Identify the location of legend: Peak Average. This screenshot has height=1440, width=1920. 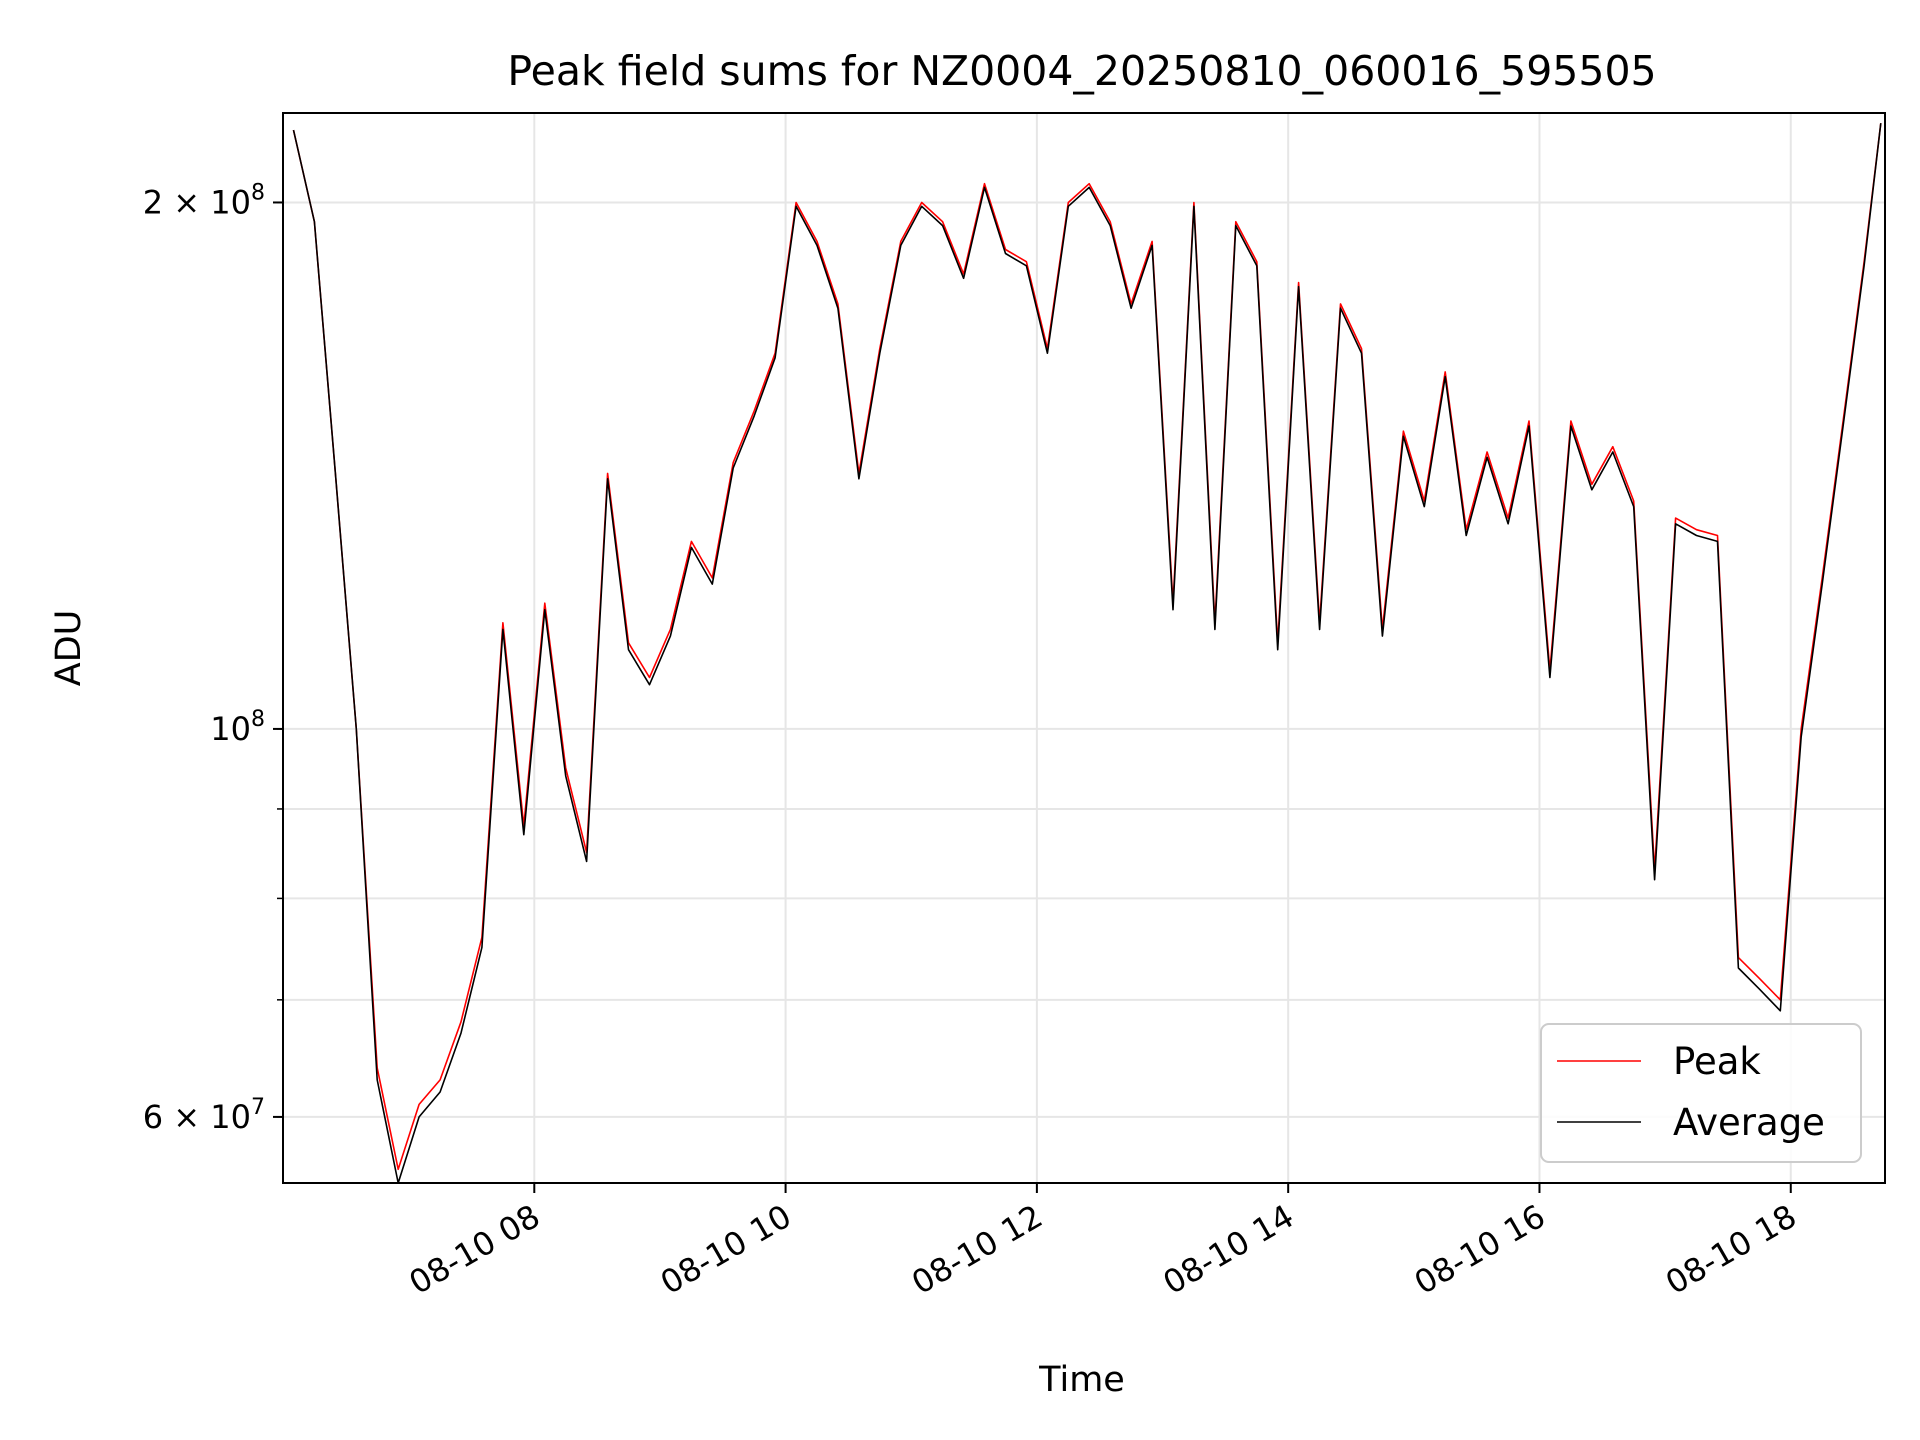
(1701, 1093).